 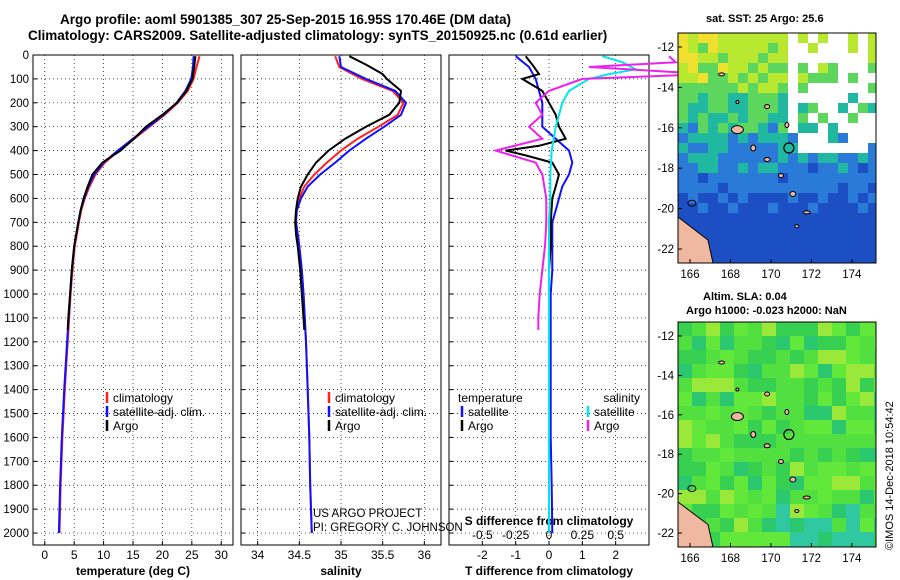 I want to click on map-lat-label: -20, so click(x=665, y=495).